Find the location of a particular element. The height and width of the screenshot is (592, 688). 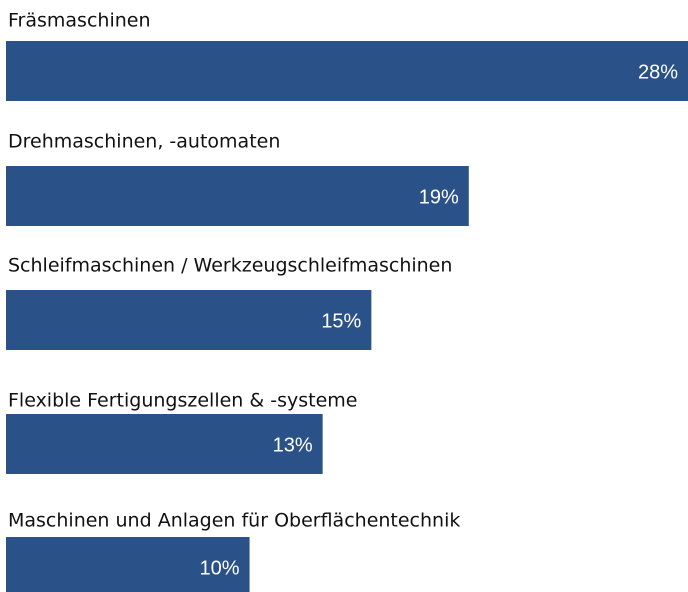

category-label: Fräsmaschinen is located at coordinates (79, 21).